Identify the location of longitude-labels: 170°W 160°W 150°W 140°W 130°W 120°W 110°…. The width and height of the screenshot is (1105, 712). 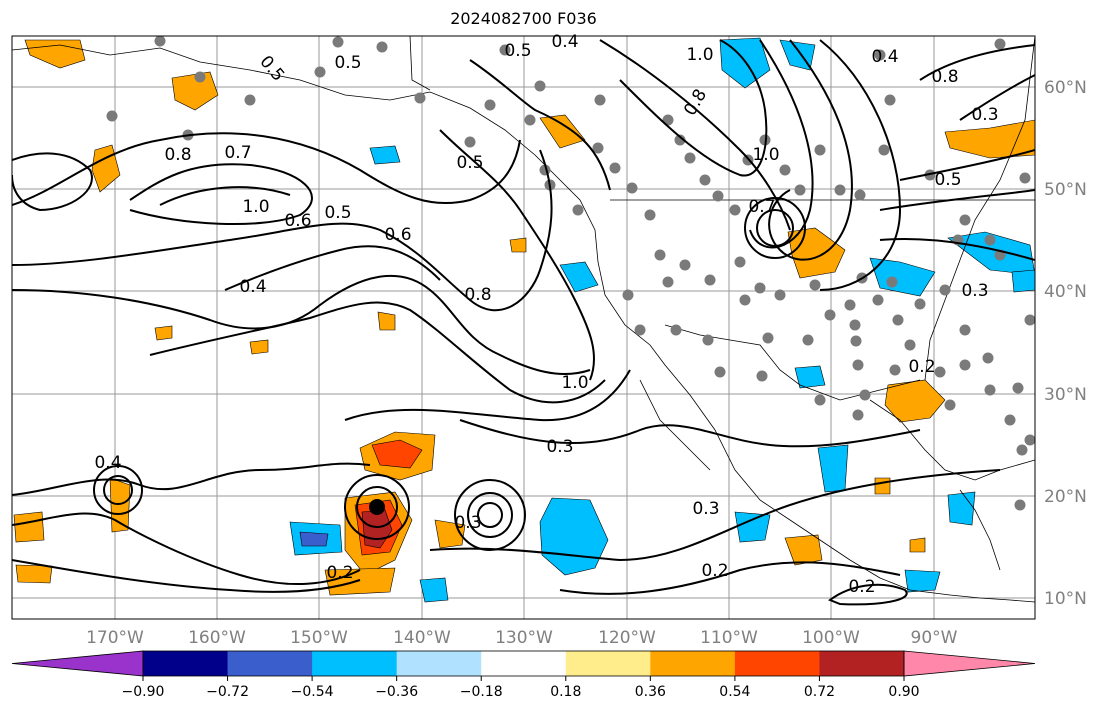
(522, 638).